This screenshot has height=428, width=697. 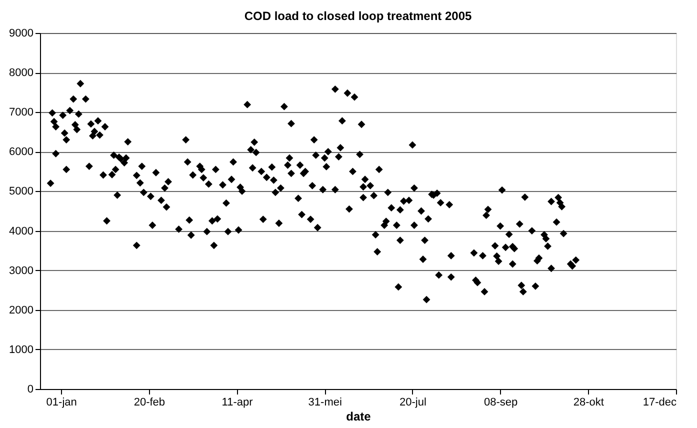 I want to click on y-tick-label: 6000, so click(x=21, y=152).